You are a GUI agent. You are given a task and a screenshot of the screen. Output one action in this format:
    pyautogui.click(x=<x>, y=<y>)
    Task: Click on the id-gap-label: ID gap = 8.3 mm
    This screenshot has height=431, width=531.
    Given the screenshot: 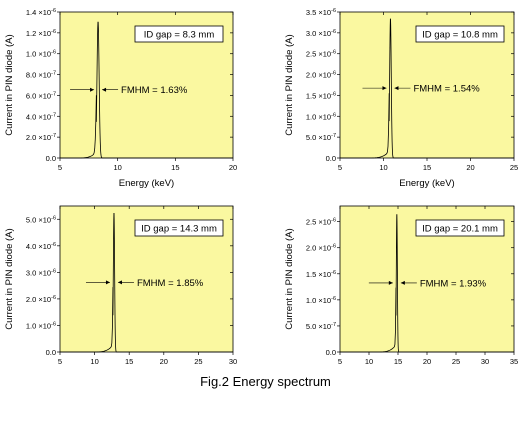 What is the action you would take?
    pyautogui.click(x=179, y=35)
    